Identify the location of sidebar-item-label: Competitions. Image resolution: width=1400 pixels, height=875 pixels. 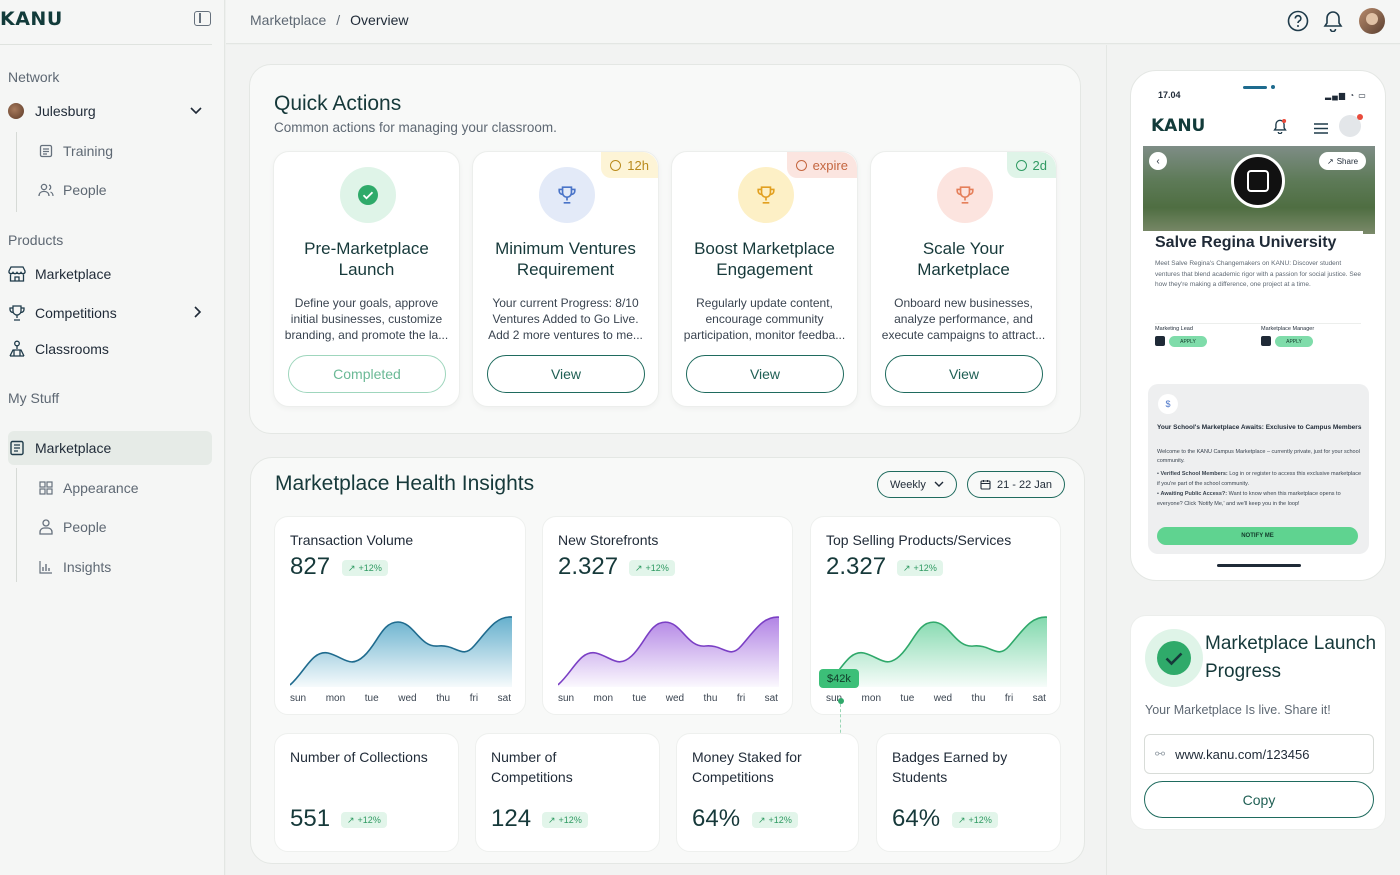
(76, 313).